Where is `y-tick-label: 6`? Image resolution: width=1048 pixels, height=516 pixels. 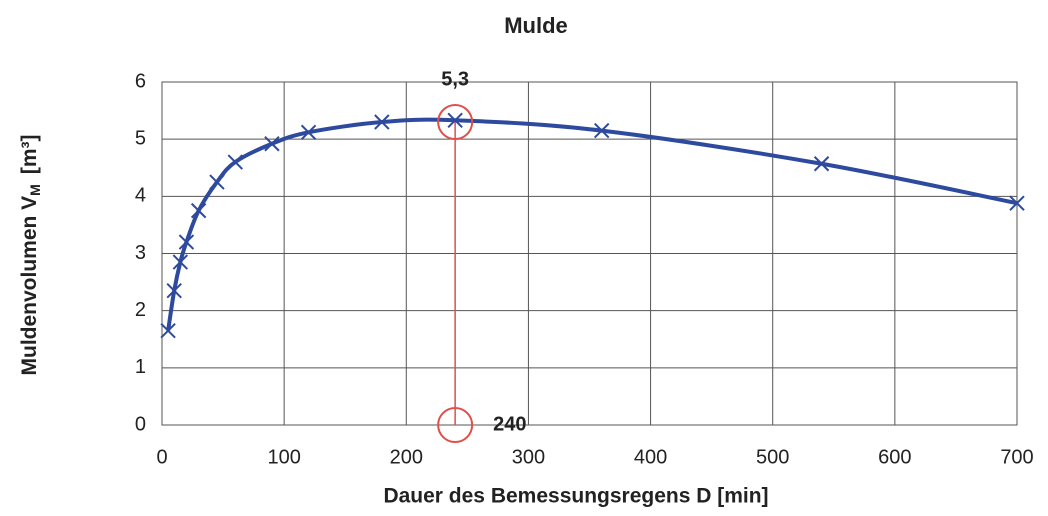
y-tick-label: 6 is located at coordinates (140, 81).